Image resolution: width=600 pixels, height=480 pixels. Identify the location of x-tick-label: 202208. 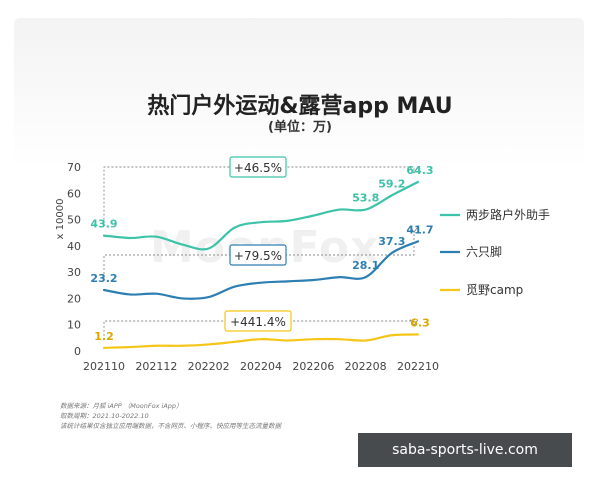
(366, 366).